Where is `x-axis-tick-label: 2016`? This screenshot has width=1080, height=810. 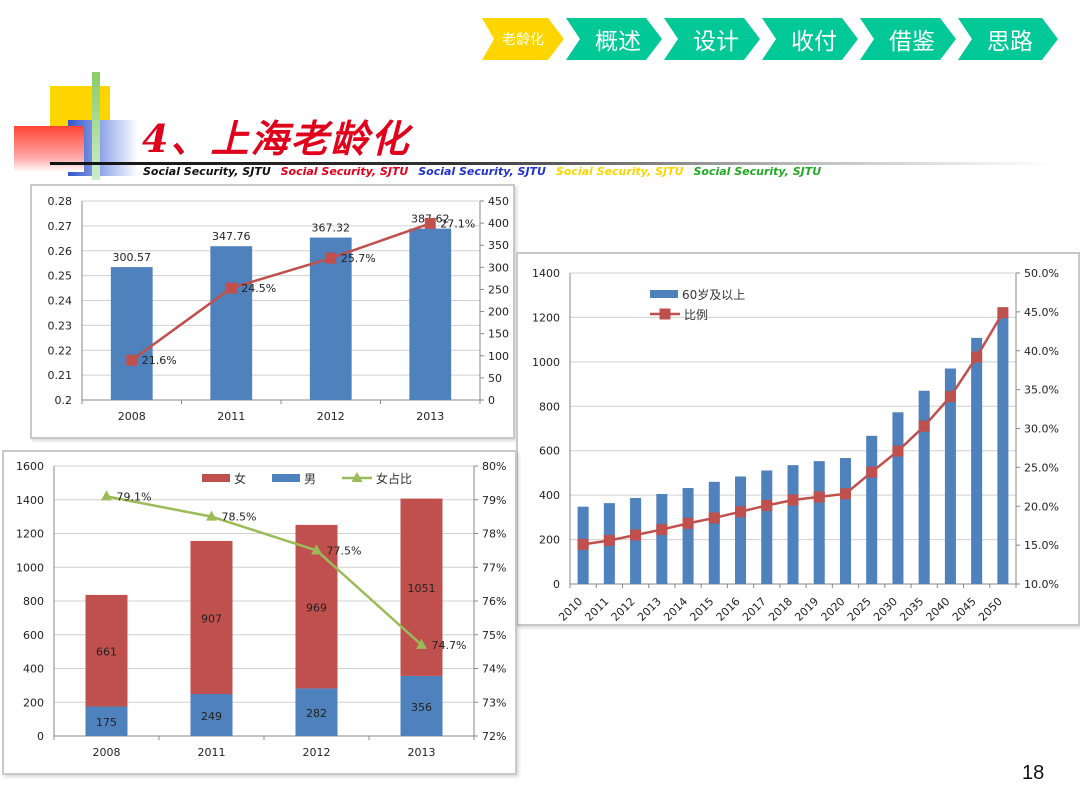 x-axis-tick-label: 2016 is located at coordinates (728, 609).